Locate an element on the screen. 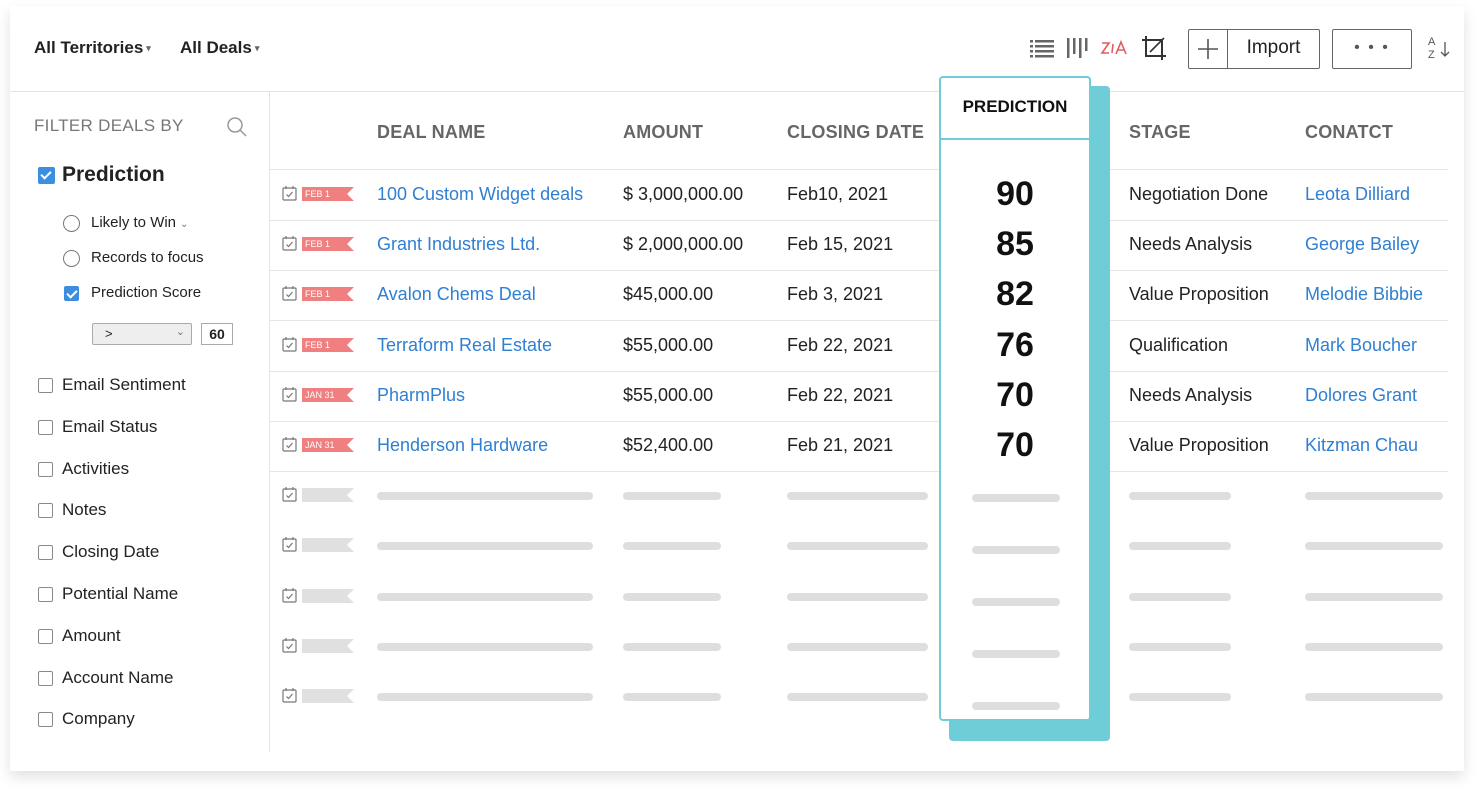 This screenshot has height=795, width=1480. deal-name-link: Terraform Real Estate is located at coordinates (465, 344).